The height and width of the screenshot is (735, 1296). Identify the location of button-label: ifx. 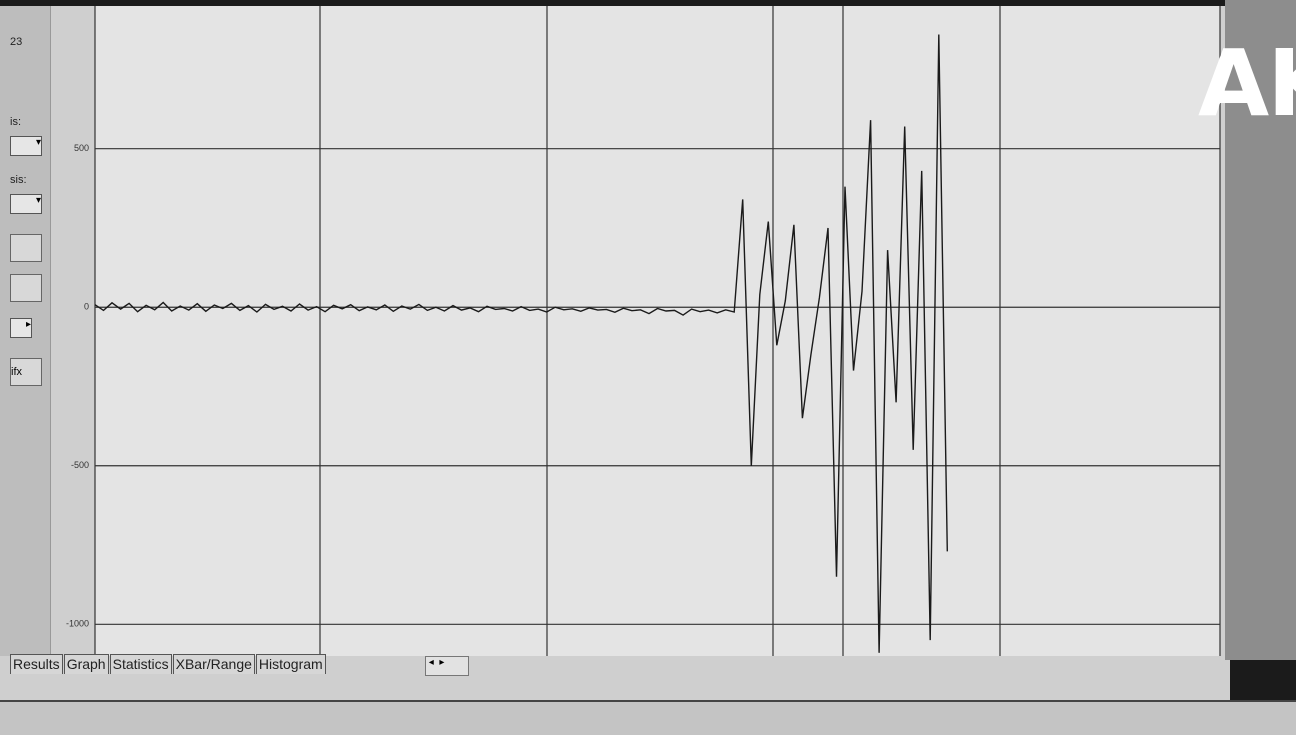
(16, 372).